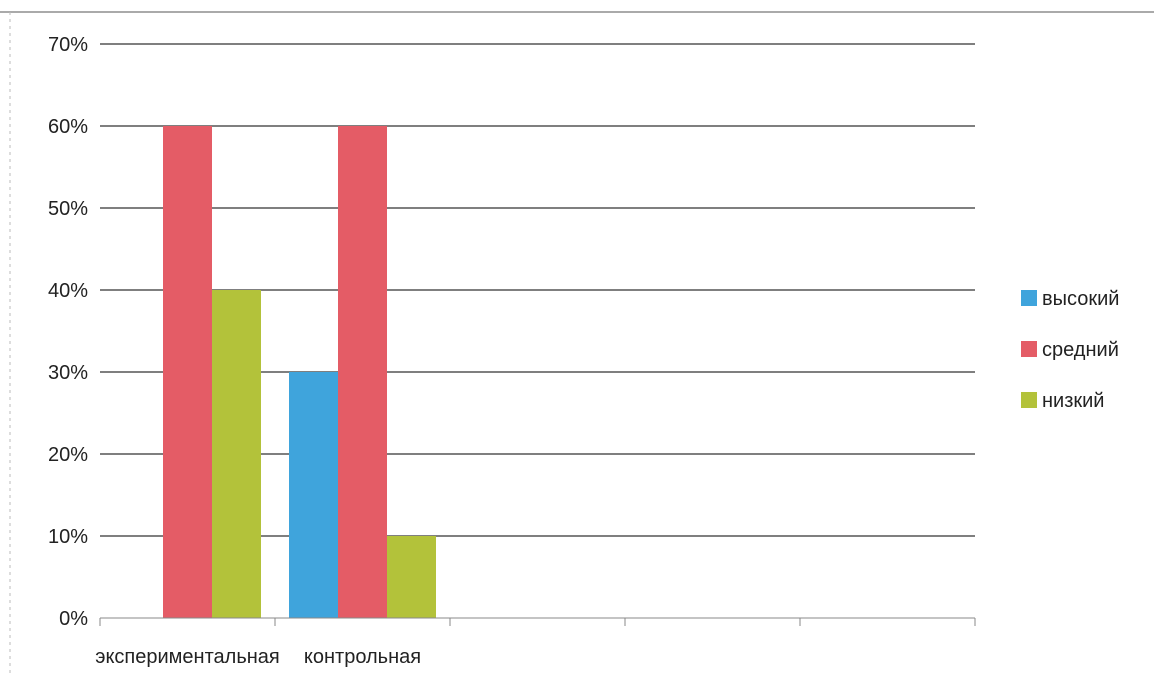  I want to click on x-category-label: контрольная, so click(362, 657).